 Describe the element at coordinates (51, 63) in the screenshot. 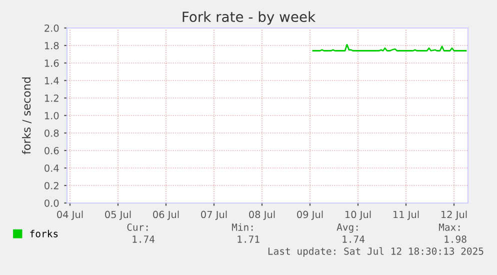

I see `y-tick-label: 1.6` at that location.